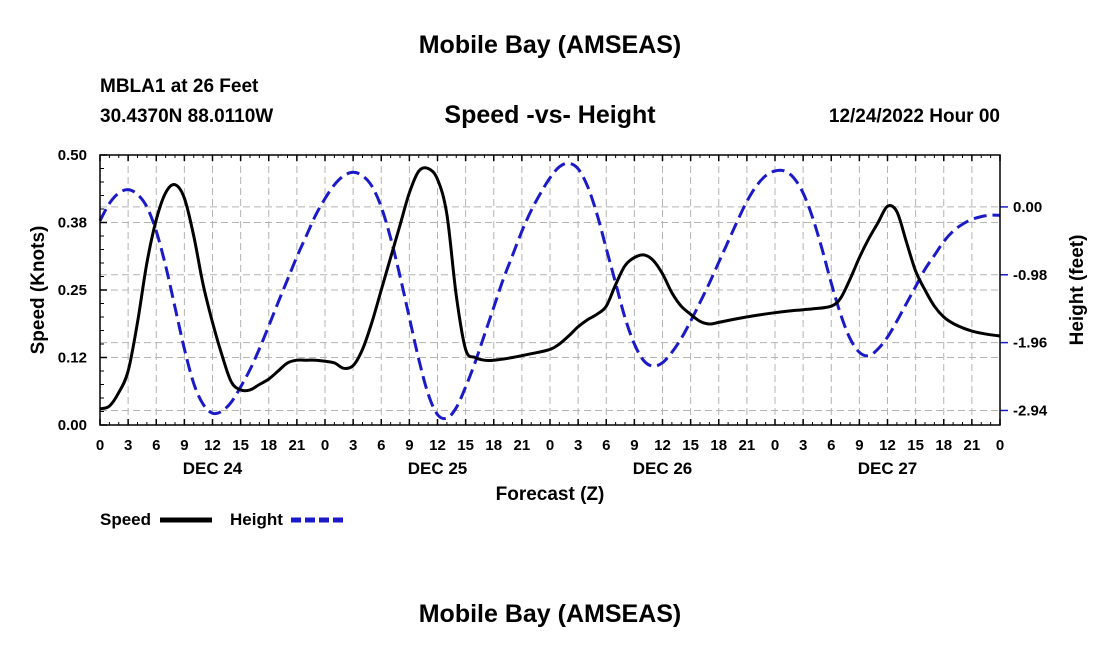 The image size is (1100, 650). Describe the element at coordinates (663, 468) in the screenshot. I see `day-label: DEC 26` at that location.